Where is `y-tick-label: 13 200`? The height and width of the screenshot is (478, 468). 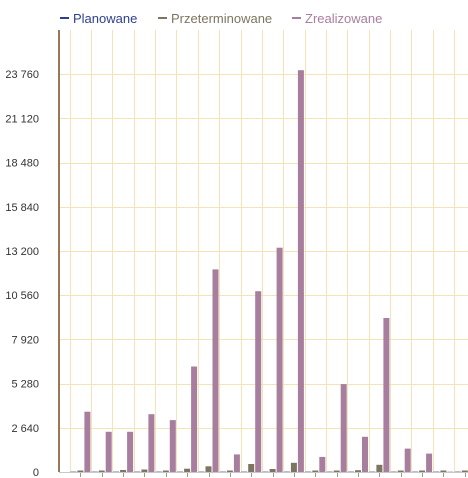
y-tick-label: 13 200 is located at coordinates (22, 252).